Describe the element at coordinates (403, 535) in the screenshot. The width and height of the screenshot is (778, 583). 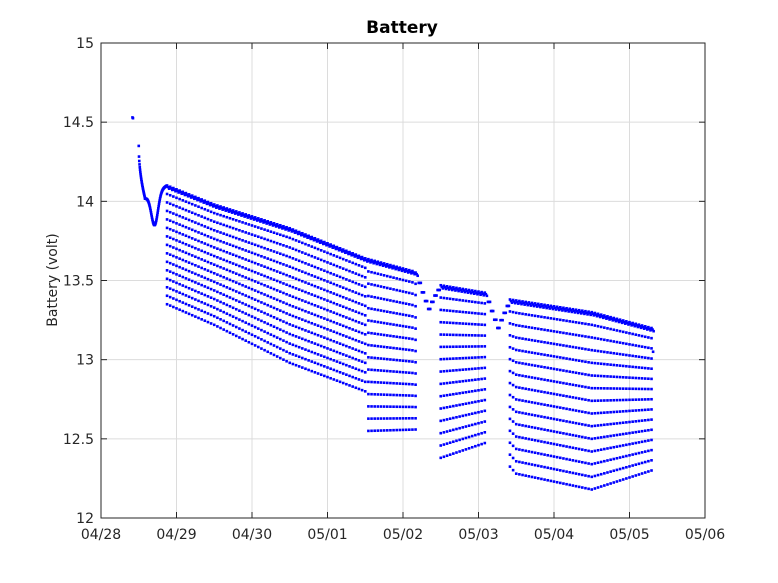
I see `x-tick-label: 05/02` at that location.